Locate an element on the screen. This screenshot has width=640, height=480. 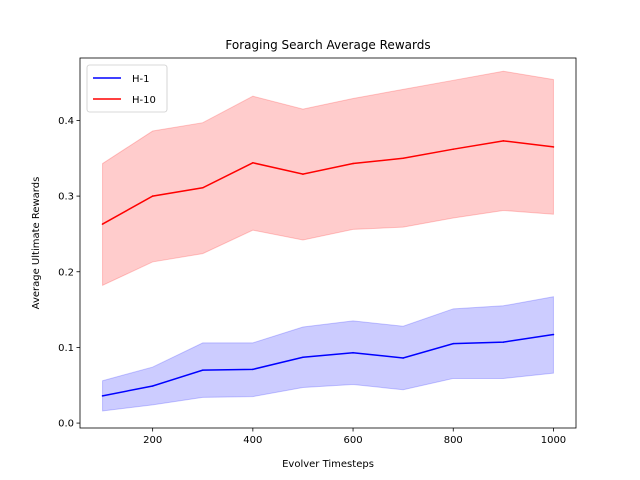
legend: H-1 H-10 is located at coordinates (127, 88).